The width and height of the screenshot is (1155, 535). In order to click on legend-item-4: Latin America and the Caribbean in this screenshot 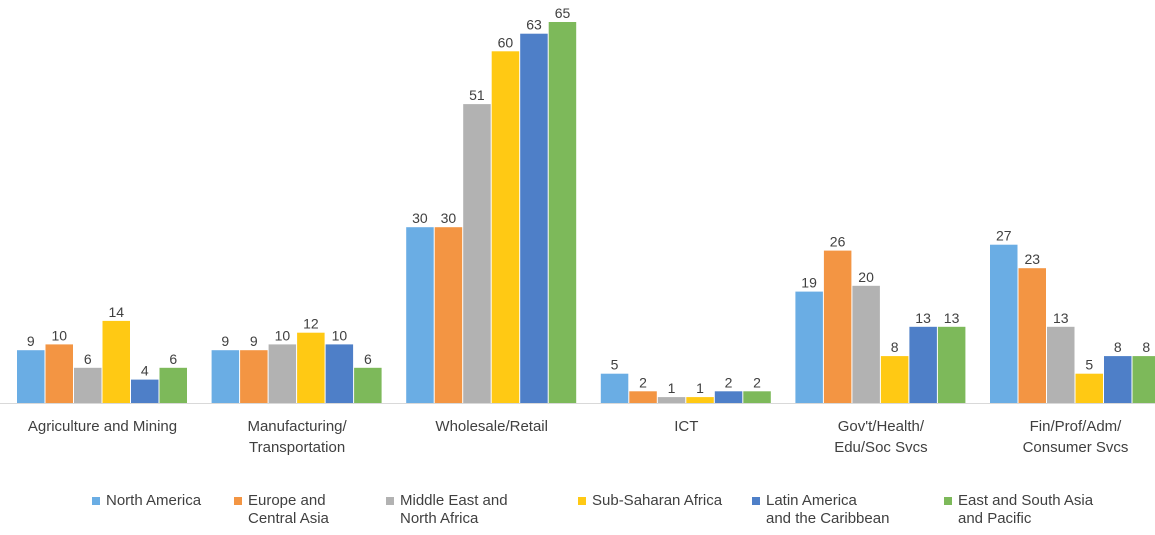, I will do `click(820, 510)`.